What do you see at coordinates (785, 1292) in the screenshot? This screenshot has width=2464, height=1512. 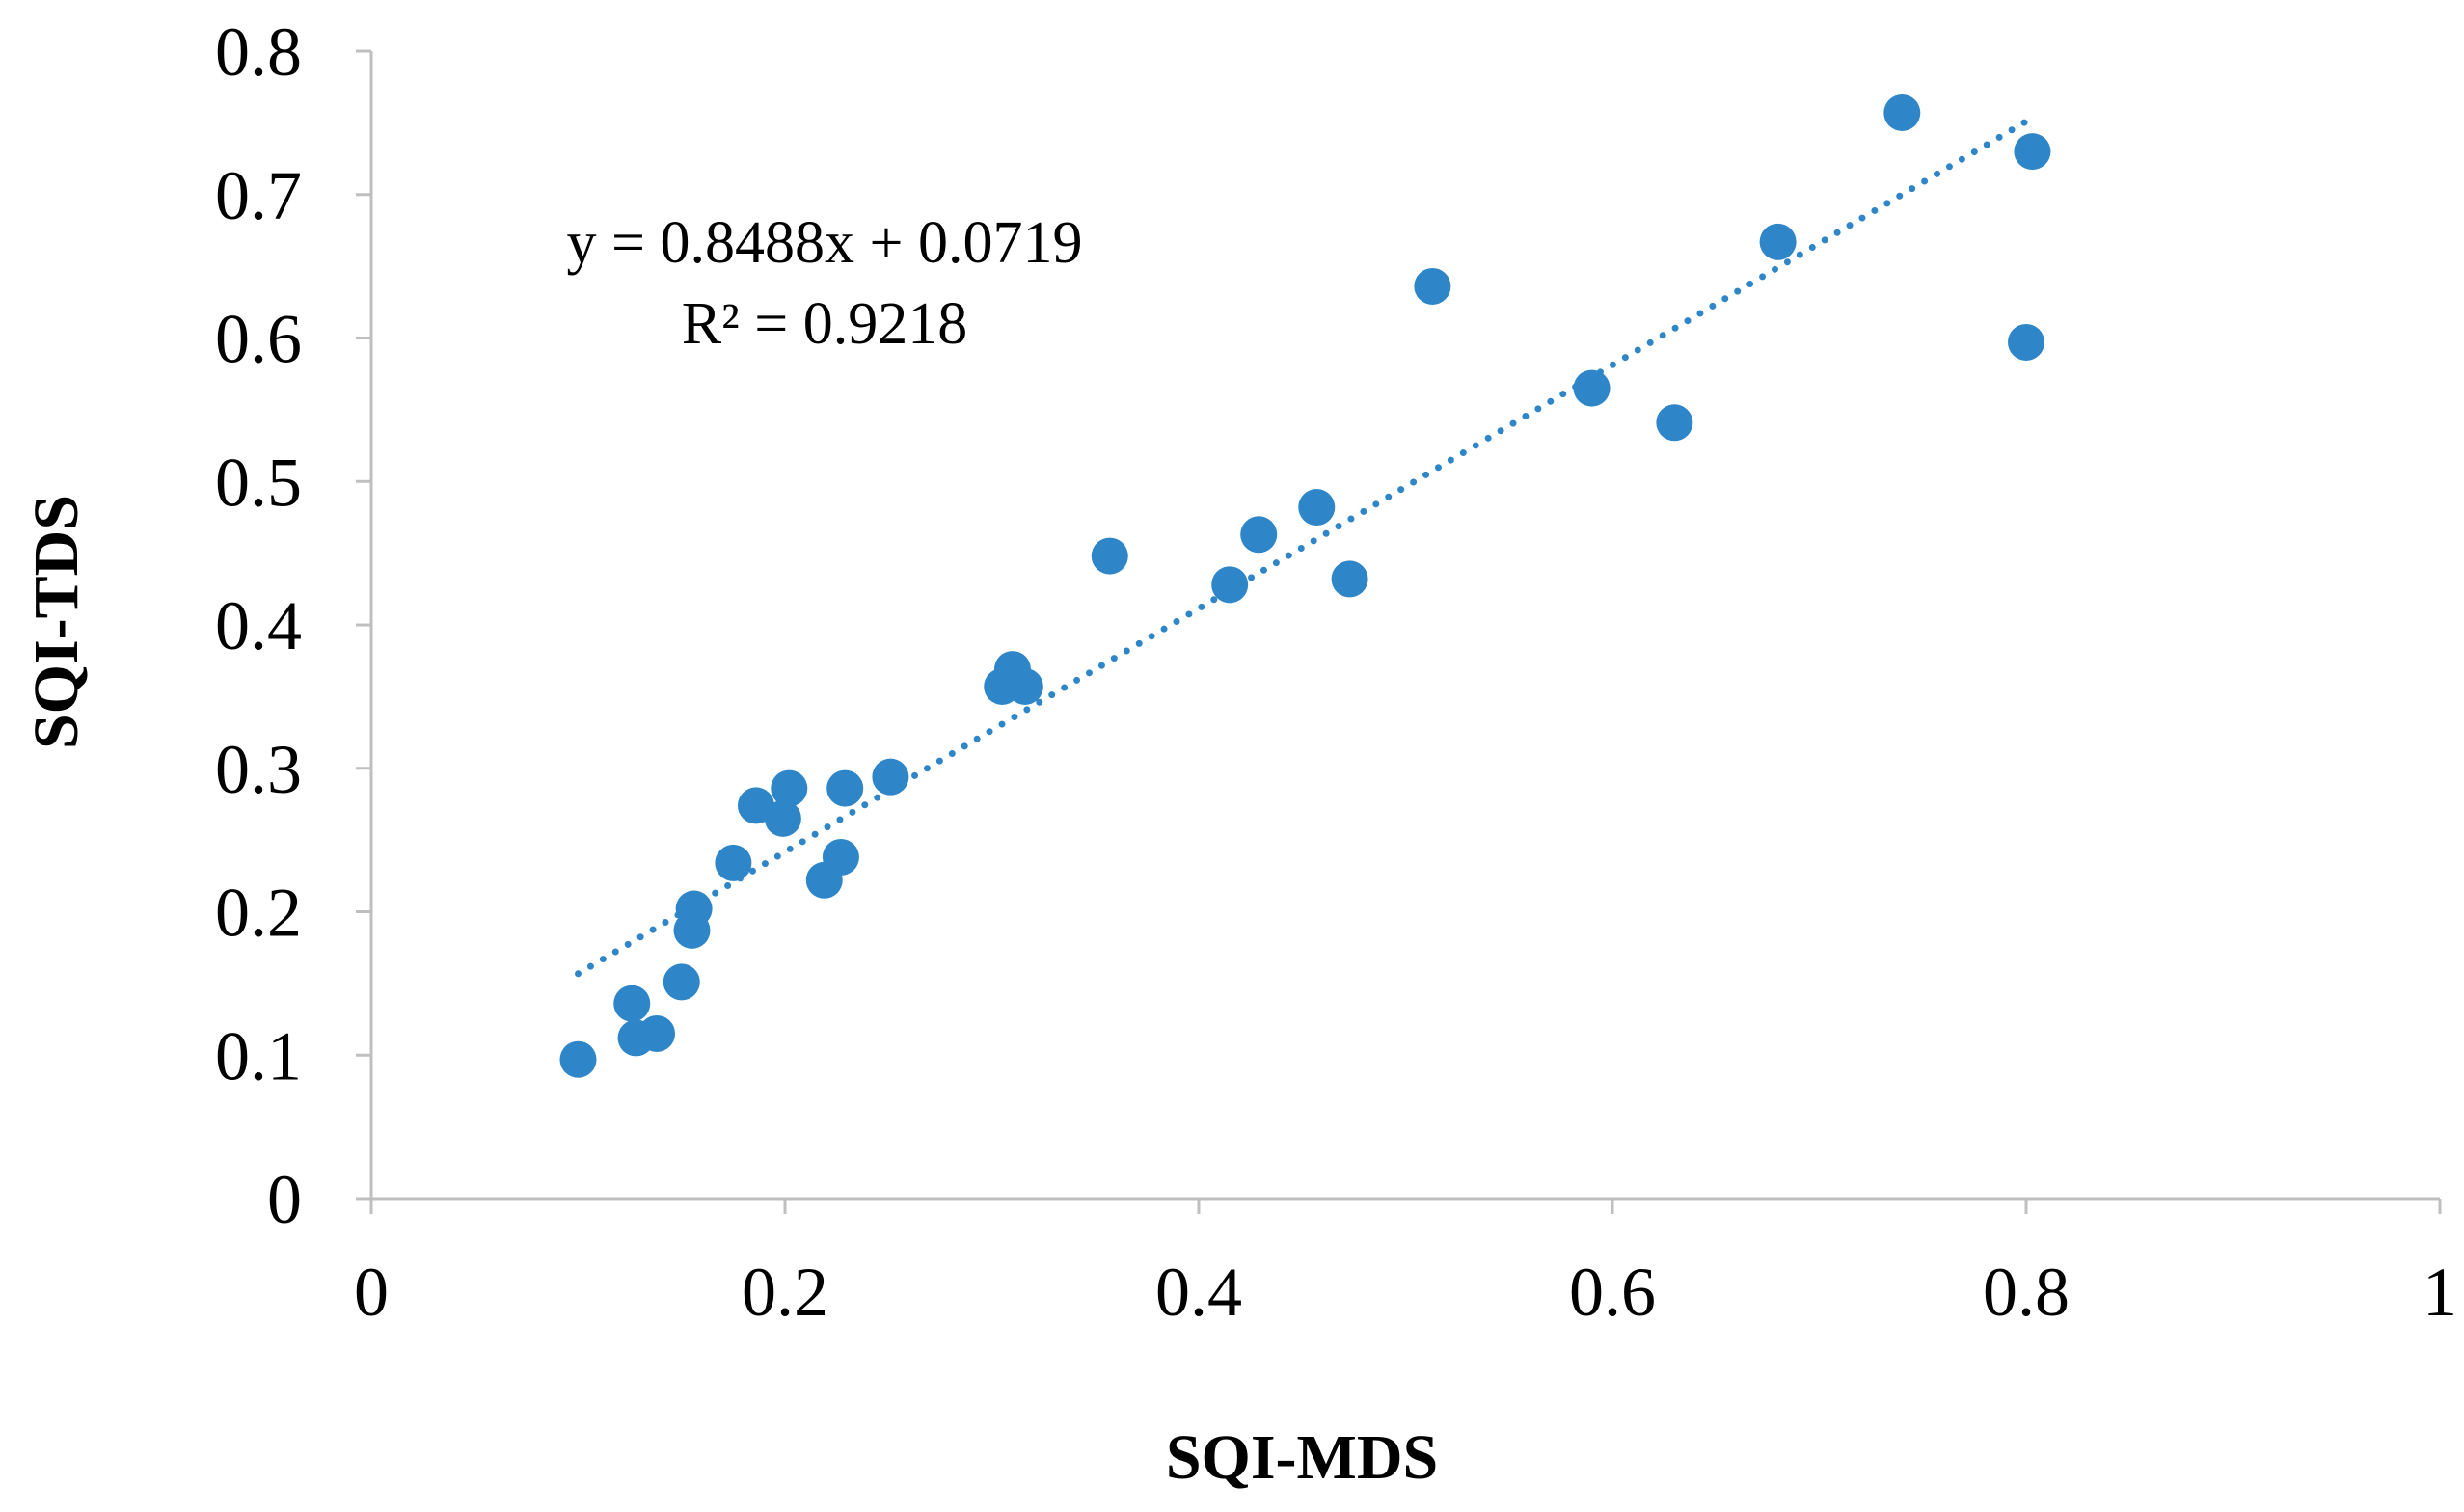 I see `x-tick-label: 0.2` at bounding box center [785, 1292].